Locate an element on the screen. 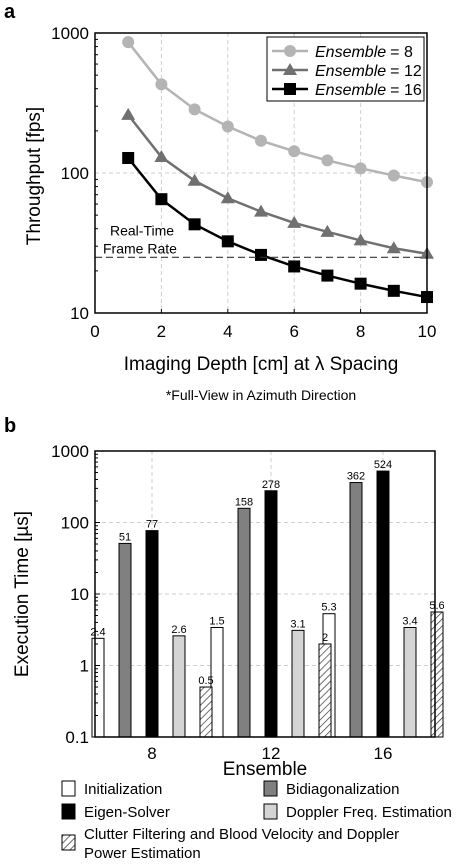 Image resolution: width=474 pixels, height=868 pixels. legend-label: Power Estimation is located at coordinates (142, 853).